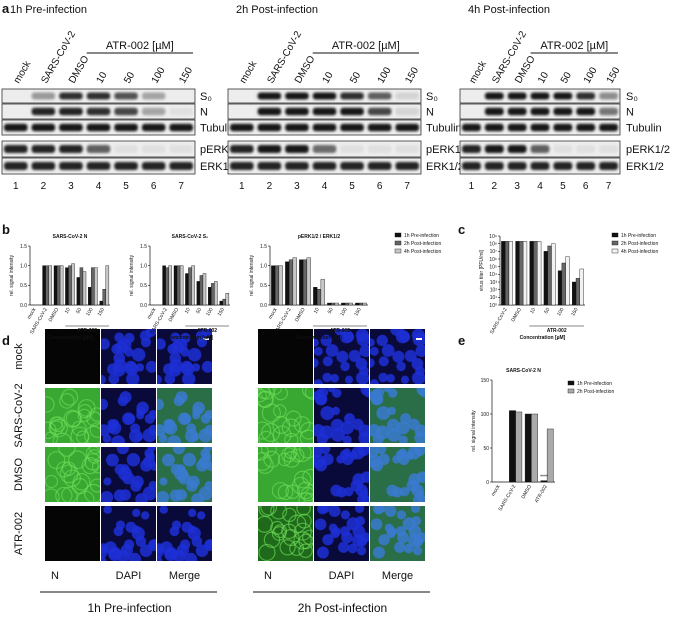 Image resolution: width=677 pixels, height=622 pixels. I want to click on y-axis-label: rel. signal intensity, so click(132, 275).